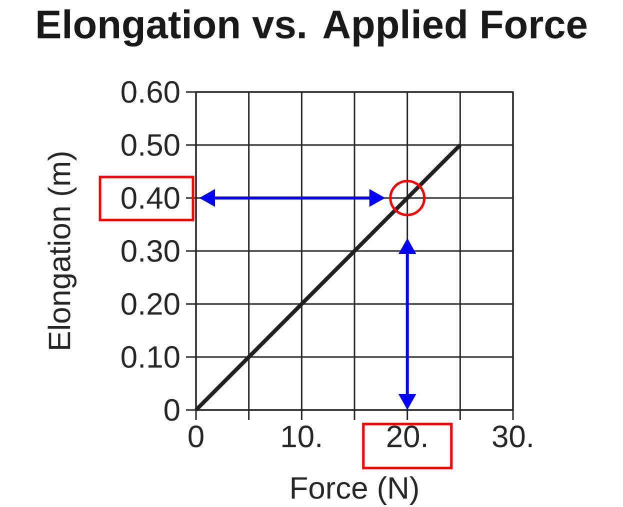 The height and width of the screenshot is (507, 623). Describe the element at coordinates (151, 145) in the screenshot. I see `y-tick-label: 0.50` at that location.